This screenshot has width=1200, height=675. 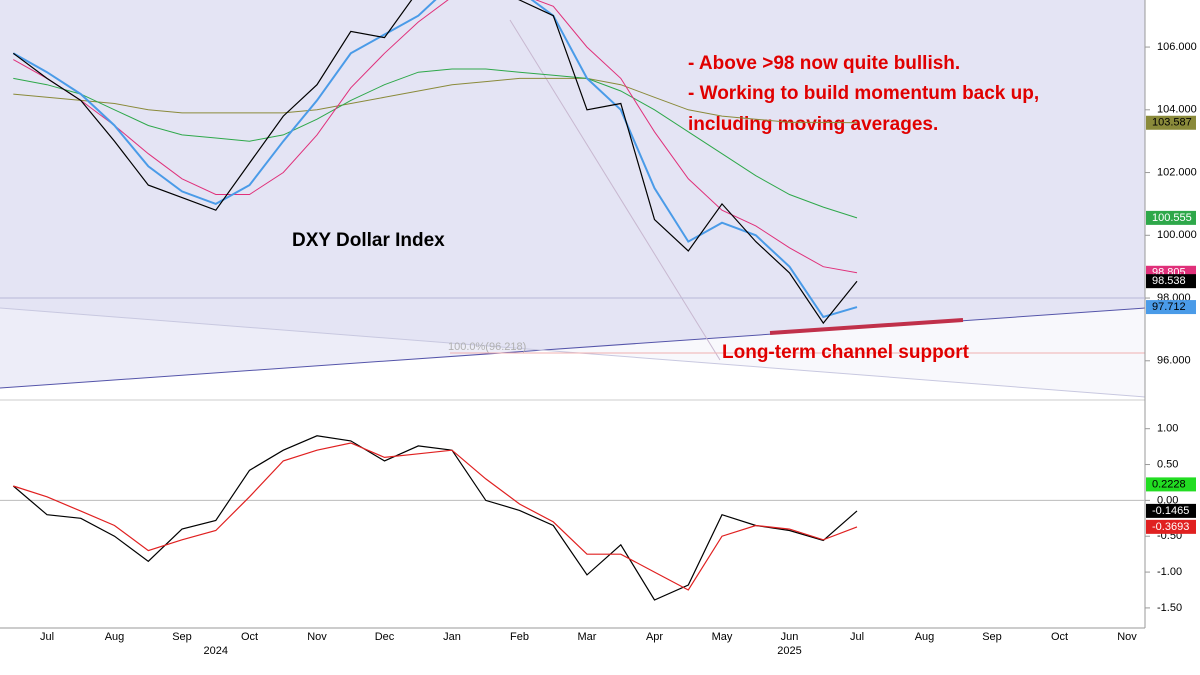 What do you see at coordinates (866, 326) in the screenshot?
I see `support-line` at bounding box center [866, 326].